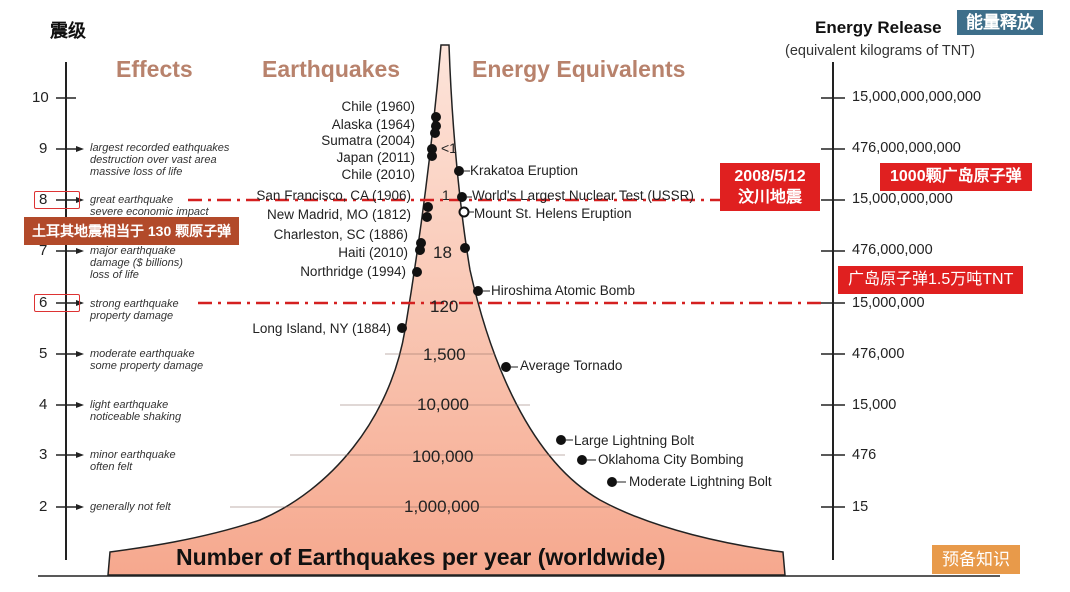 This screenshot has height=592, width=1070. Describe the element at coordinates (579, 69) in the screenshot. I see `energy-equivalents-header: Energy Equivalents` at that location.